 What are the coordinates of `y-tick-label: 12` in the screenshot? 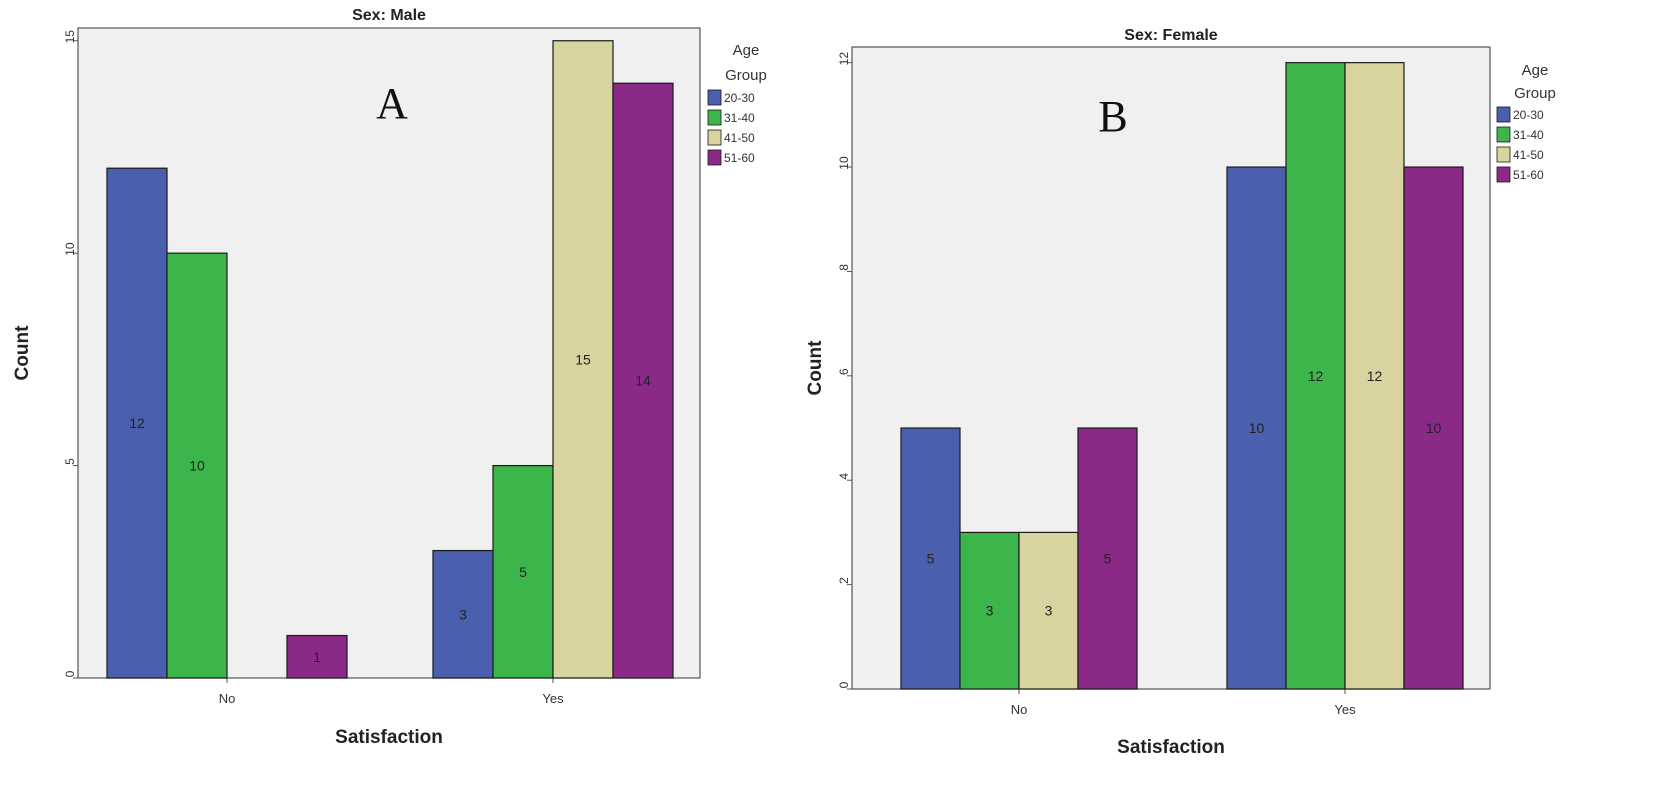 It's located at (844, 59).